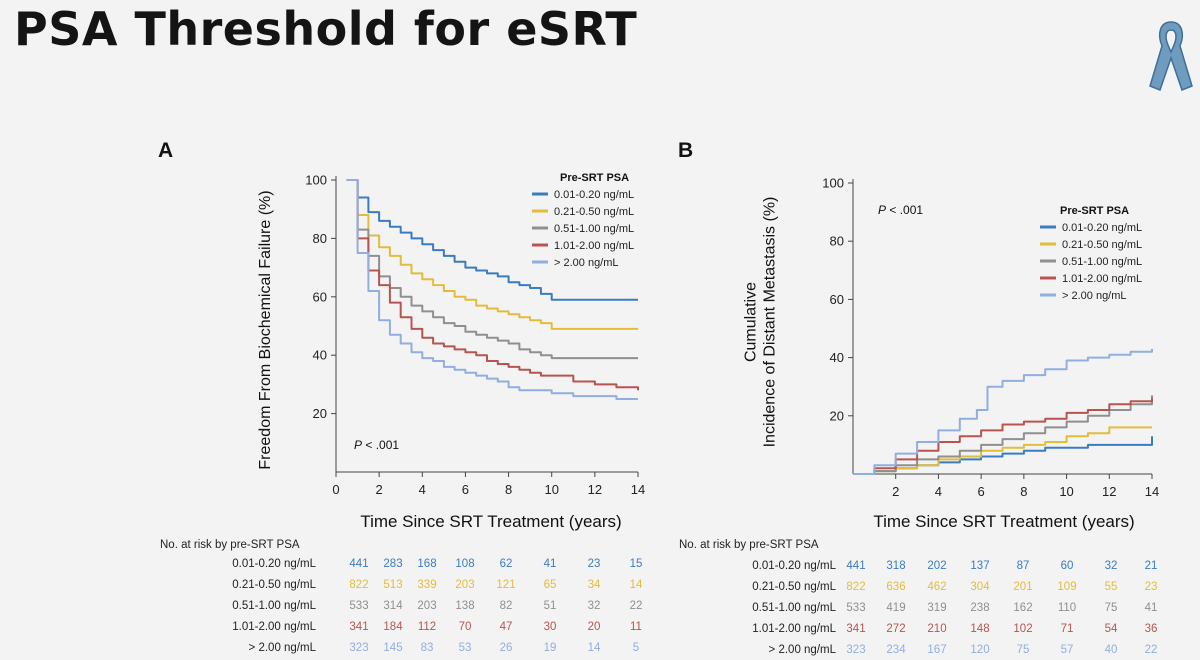 This screenshot has height=660, width=1200. Describe the element at coordinates (465, 627) in the screenshot. I see `risk-count: 70` at that location.